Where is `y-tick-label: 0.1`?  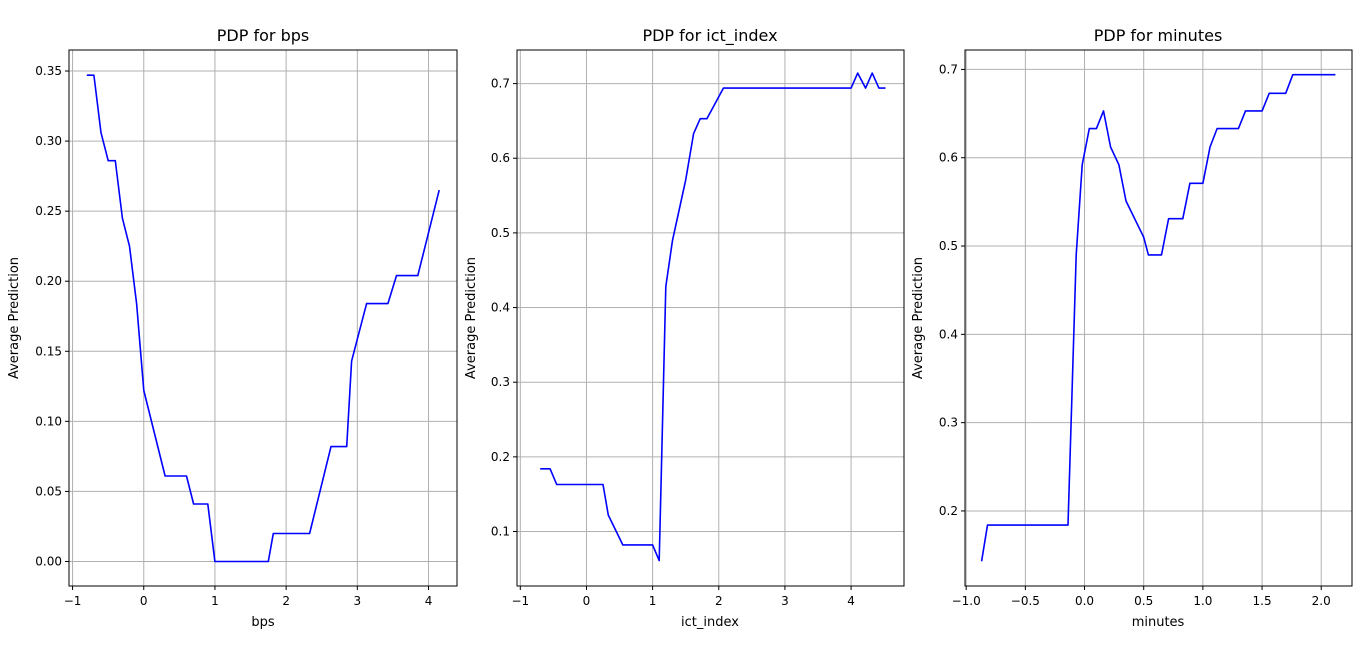 y-tick-label: 0.1 is located at coordinates (500, 532).